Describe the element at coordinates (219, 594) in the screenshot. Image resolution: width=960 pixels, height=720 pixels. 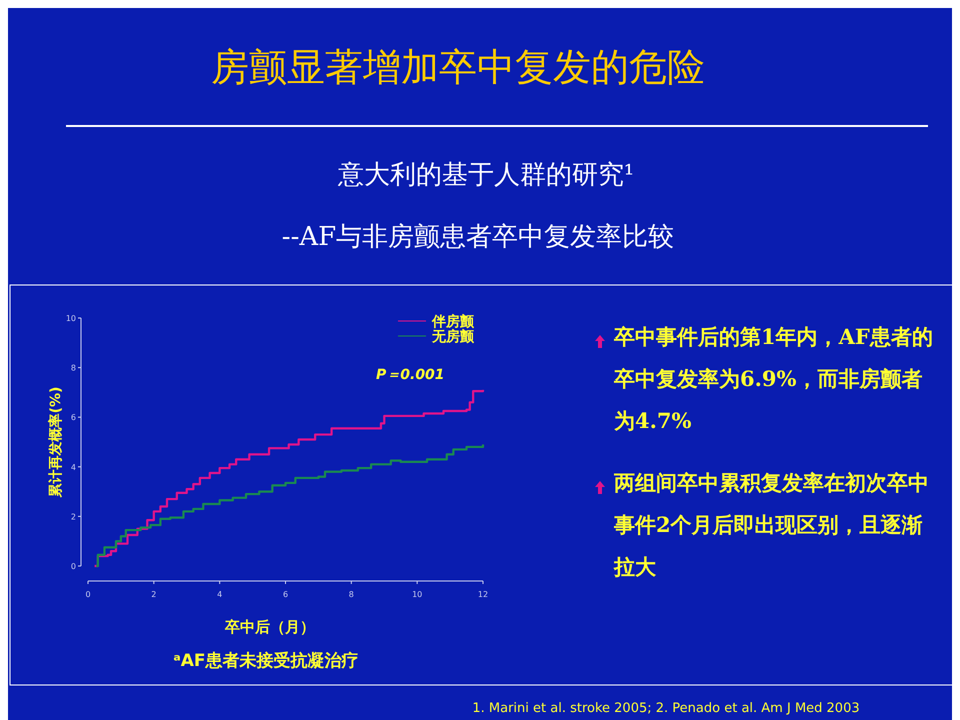
I see `x-tick-label: 4` at that location.